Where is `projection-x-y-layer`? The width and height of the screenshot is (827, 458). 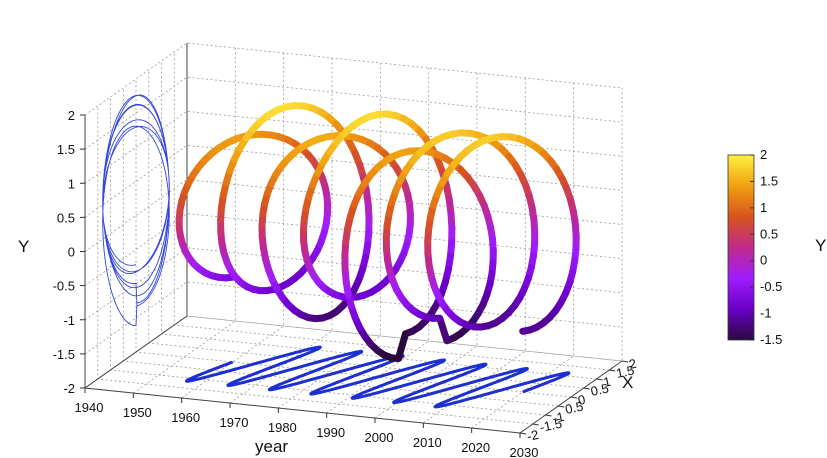 projection-x-y-layer is located at coordinates (136, 210).